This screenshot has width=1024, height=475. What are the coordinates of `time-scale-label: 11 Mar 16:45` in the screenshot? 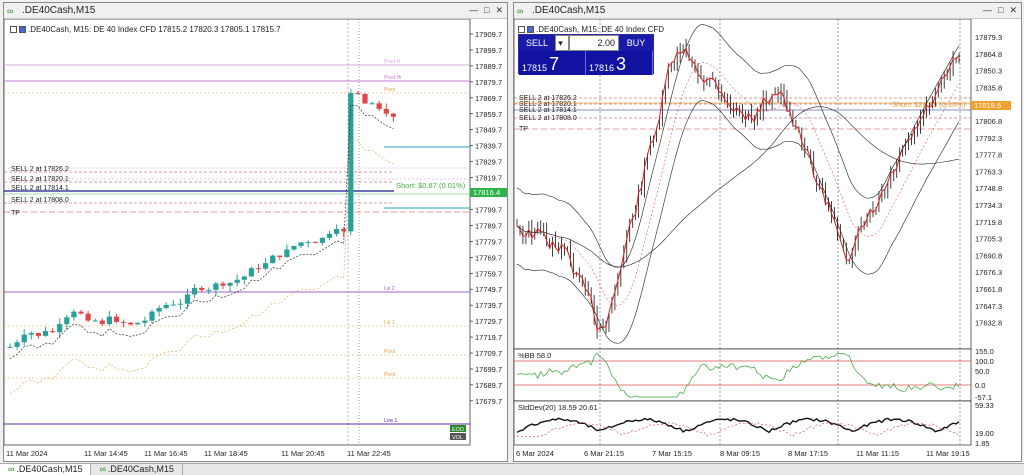 It's located at (166, 453).